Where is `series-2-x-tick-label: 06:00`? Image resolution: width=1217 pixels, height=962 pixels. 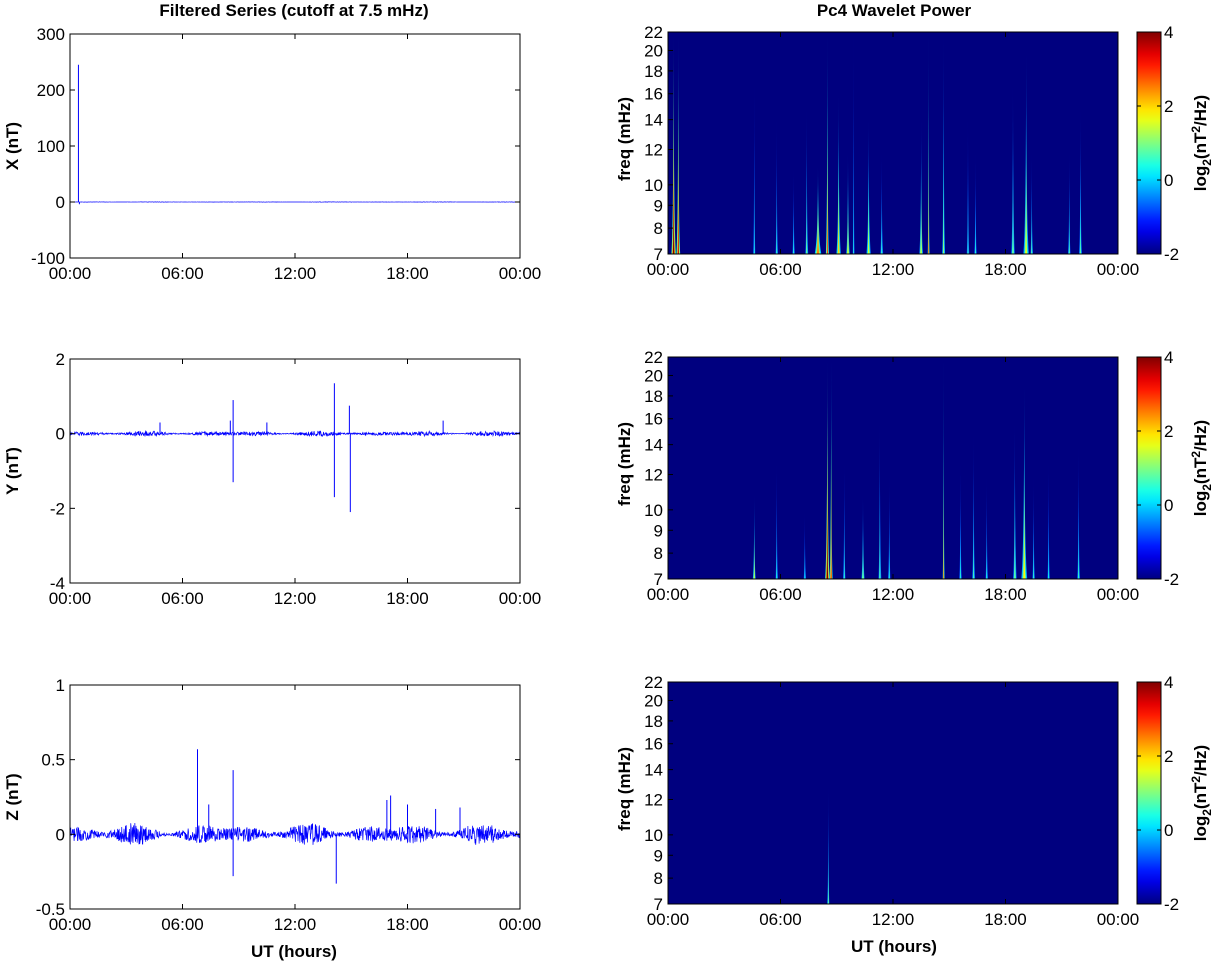 series-2-x-tick-label: 06:00 is located at coordinates (182, 924).